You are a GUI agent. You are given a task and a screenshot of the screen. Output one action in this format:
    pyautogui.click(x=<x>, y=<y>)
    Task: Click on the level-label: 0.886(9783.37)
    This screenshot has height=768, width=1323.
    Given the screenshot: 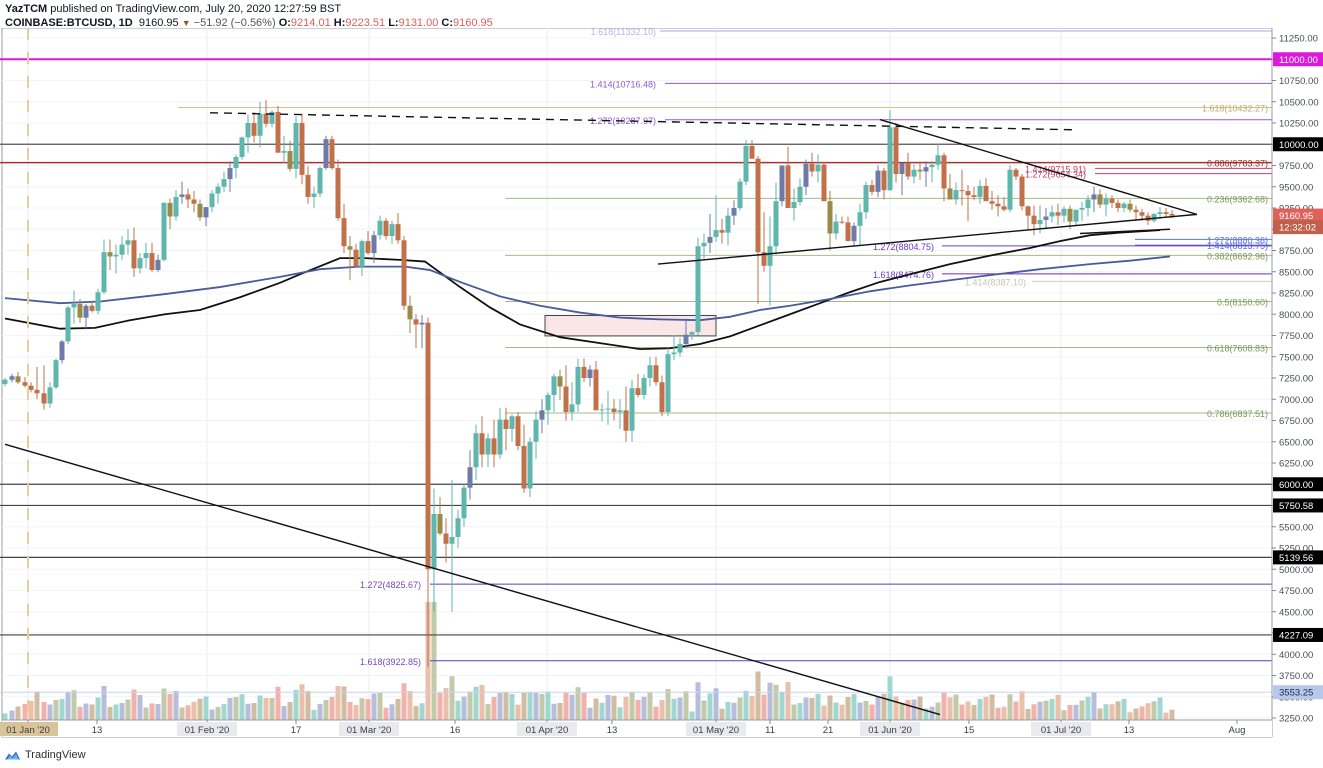 What is the action you would take?
    pyautogui.click(x=1237, y=164)
    